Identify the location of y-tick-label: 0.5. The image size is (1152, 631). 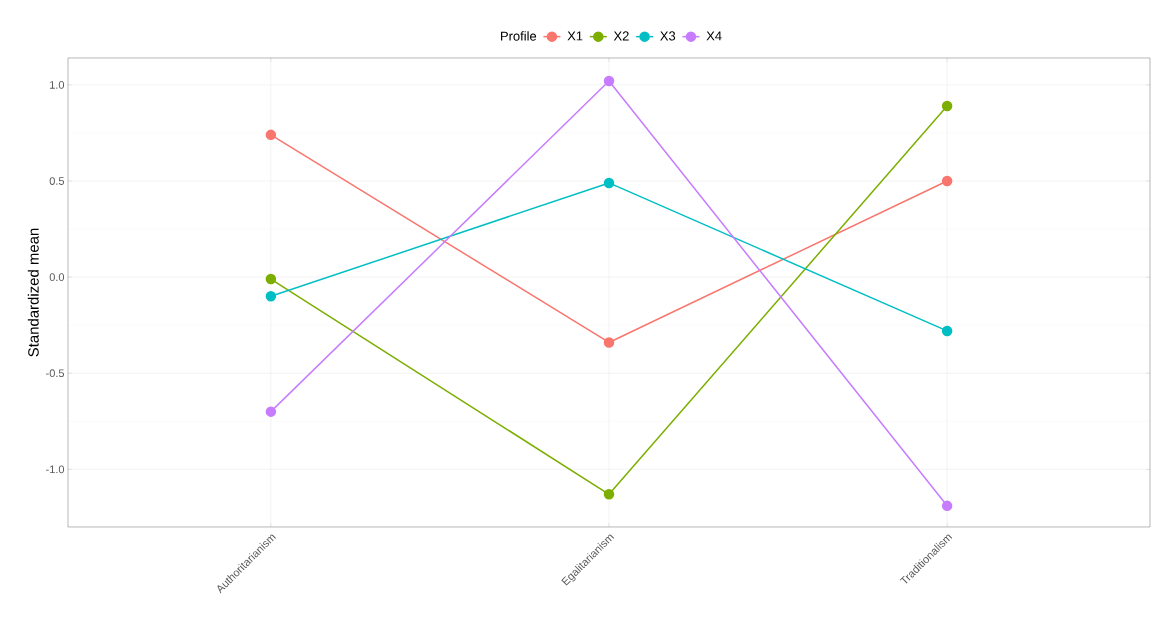
(57, 181).